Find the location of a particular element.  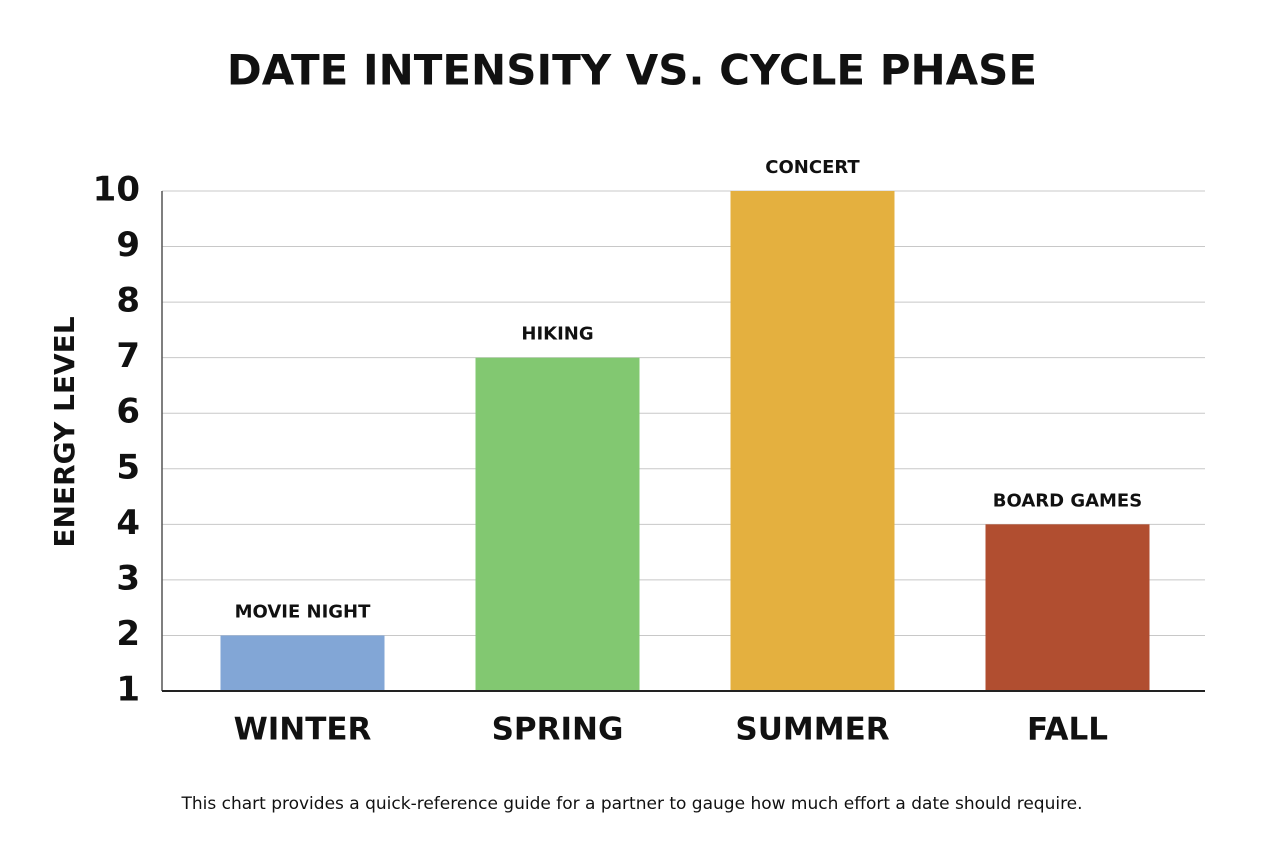

y-tick-label: 6 is located at coordinates (128, 412).